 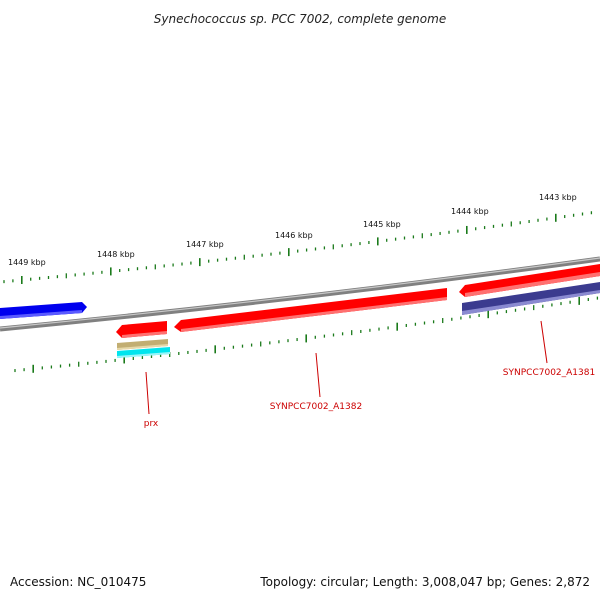 I want to click on gene-label-synpcc7002-a1382: SYNPCC7002_A1382, so click(x=316, y=407).